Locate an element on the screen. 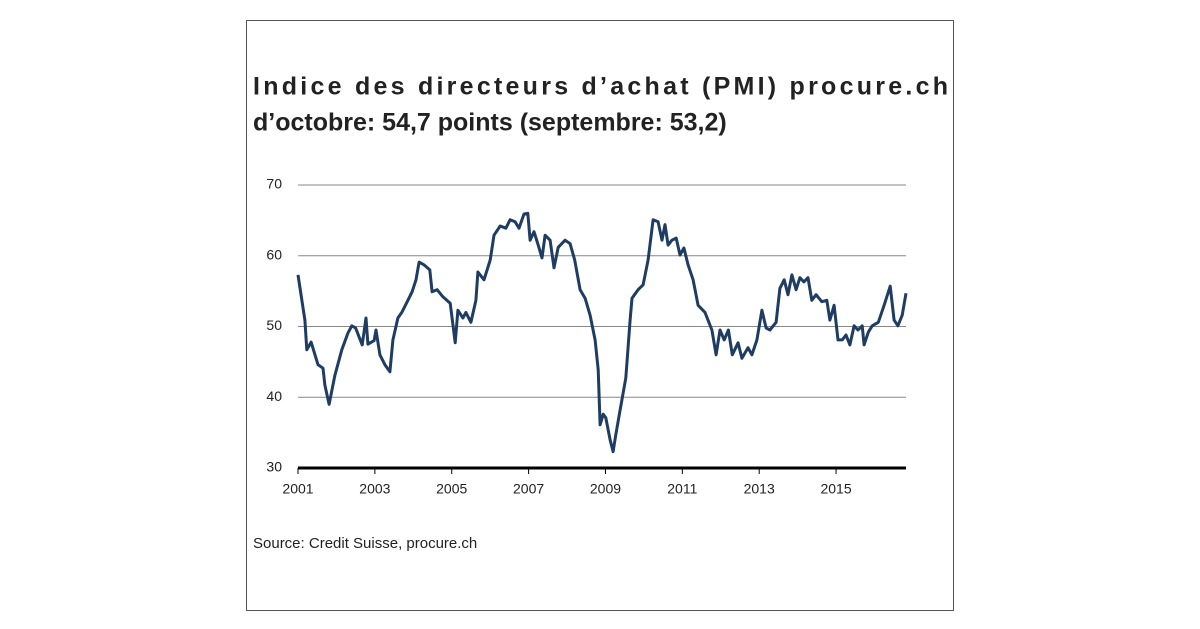 The width and height of the screenshot is (1200, 629). x-tick-label: 2005 is located at coordinates (451, 489).